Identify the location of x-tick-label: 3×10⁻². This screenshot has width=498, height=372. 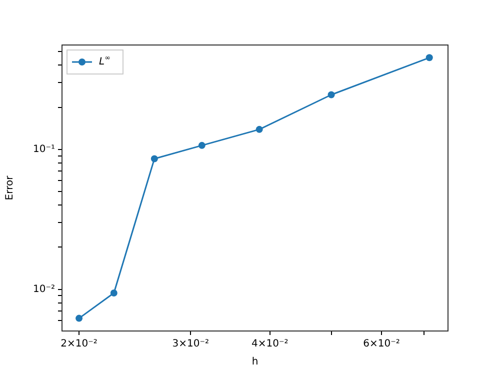
(191, 344).